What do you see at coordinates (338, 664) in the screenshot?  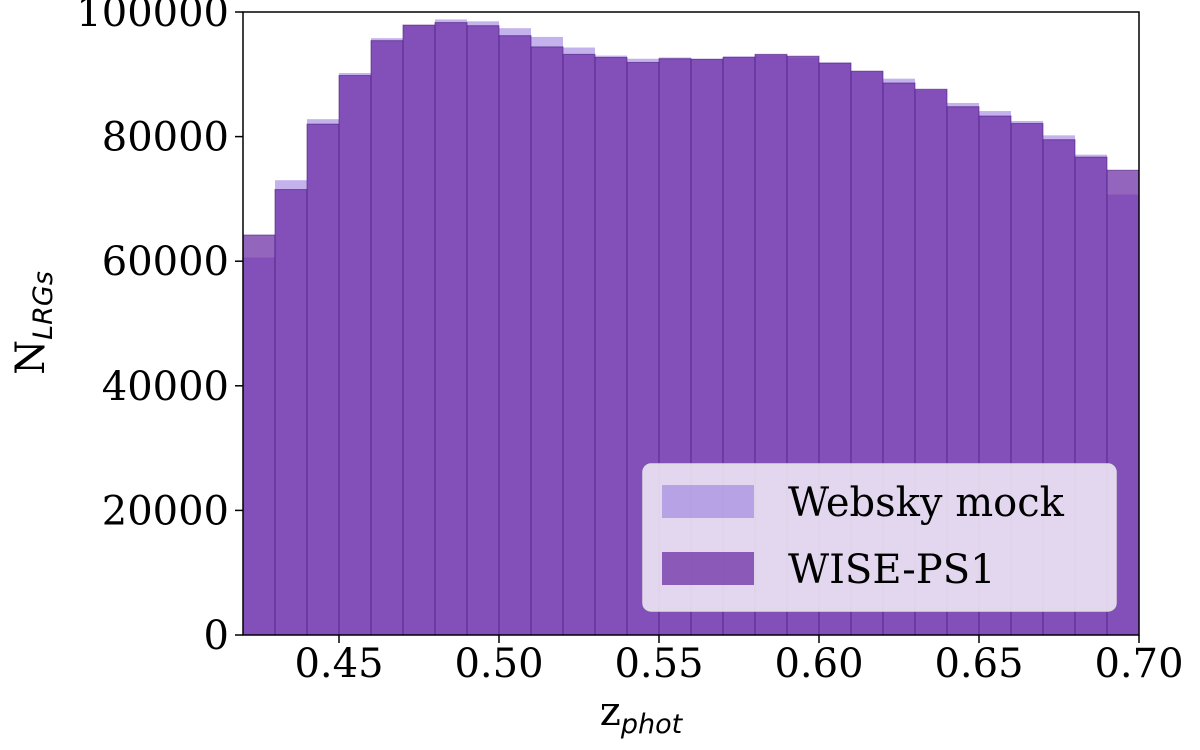 I see `x-tick-label: 0.45` at bounding box center [338, 664].